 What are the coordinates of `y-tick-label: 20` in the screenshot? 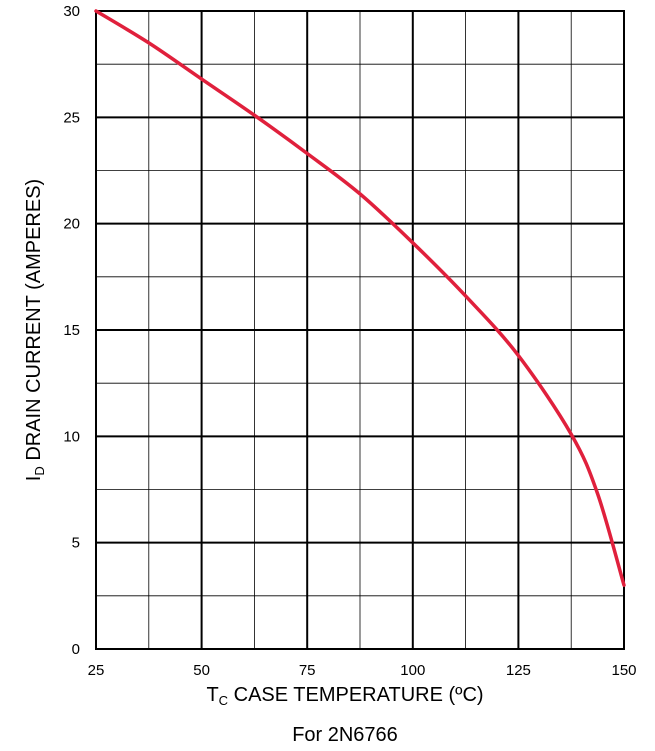 It's located at (71, 224).